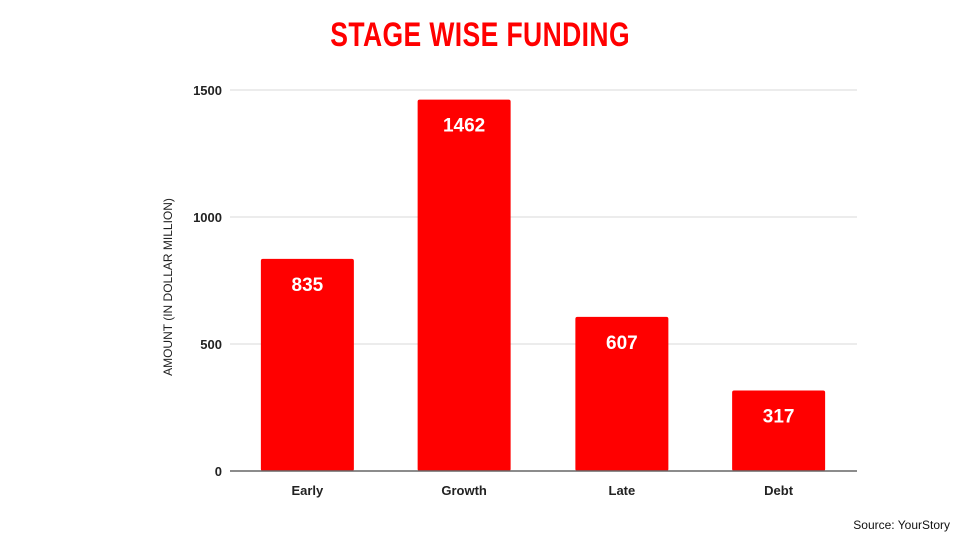 This screenshot has height=540, width=960. Describe the element at coordinates (308, 285) in the screenshot. I see `data-label: 835` at that location.